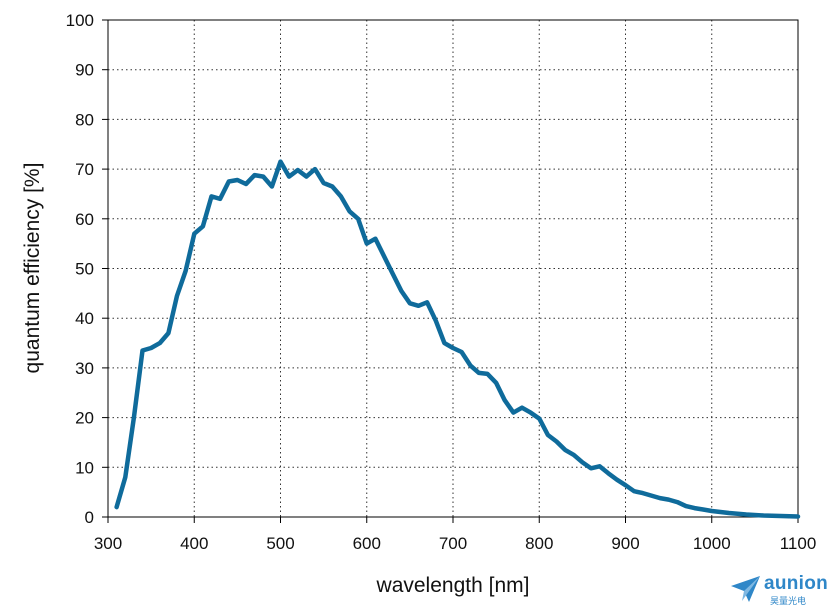 Image resolution: width=840 pixels, height=613 pixels. Describe the element at coordinates (625, 543) in the screenshot. I see `x-tick-label: 900` at that location.